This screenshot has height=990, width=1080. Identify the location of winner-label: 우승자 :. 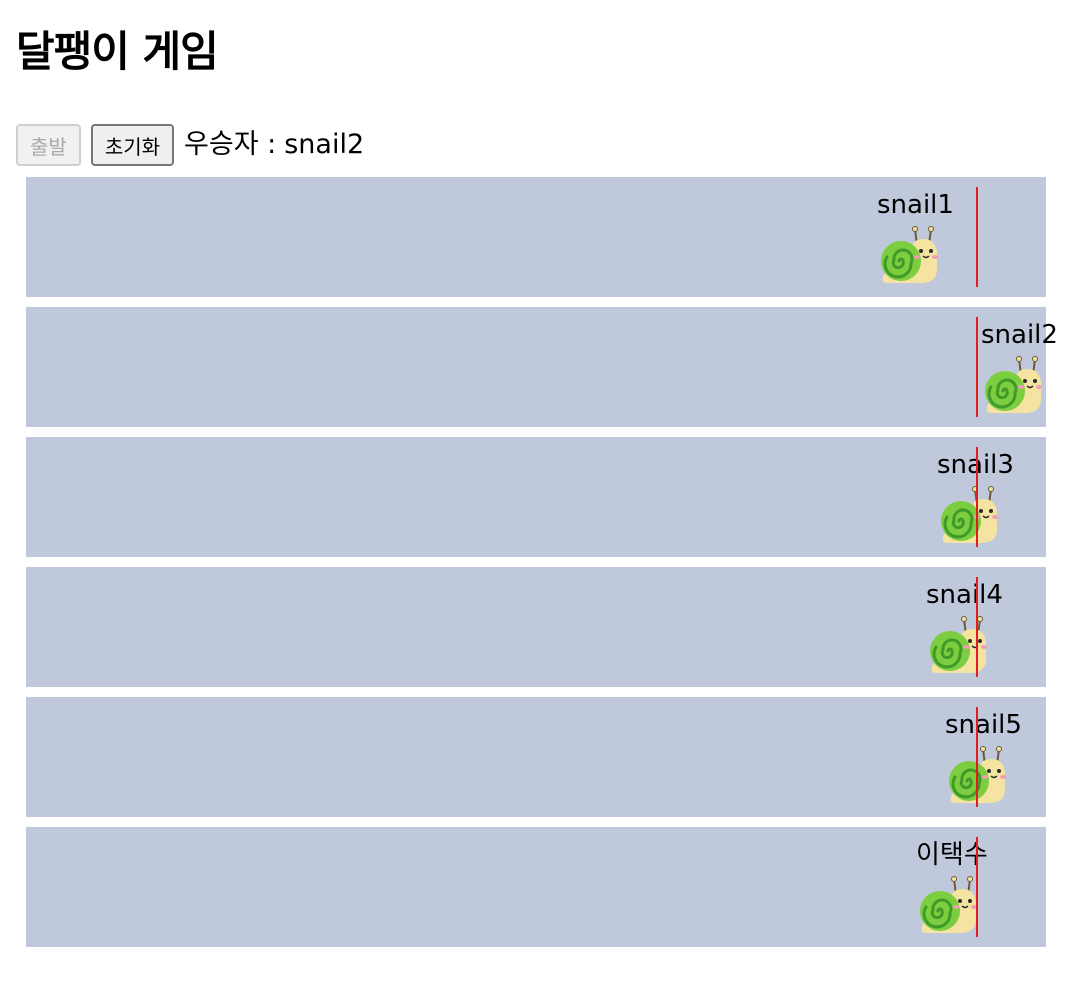
(230, 144).